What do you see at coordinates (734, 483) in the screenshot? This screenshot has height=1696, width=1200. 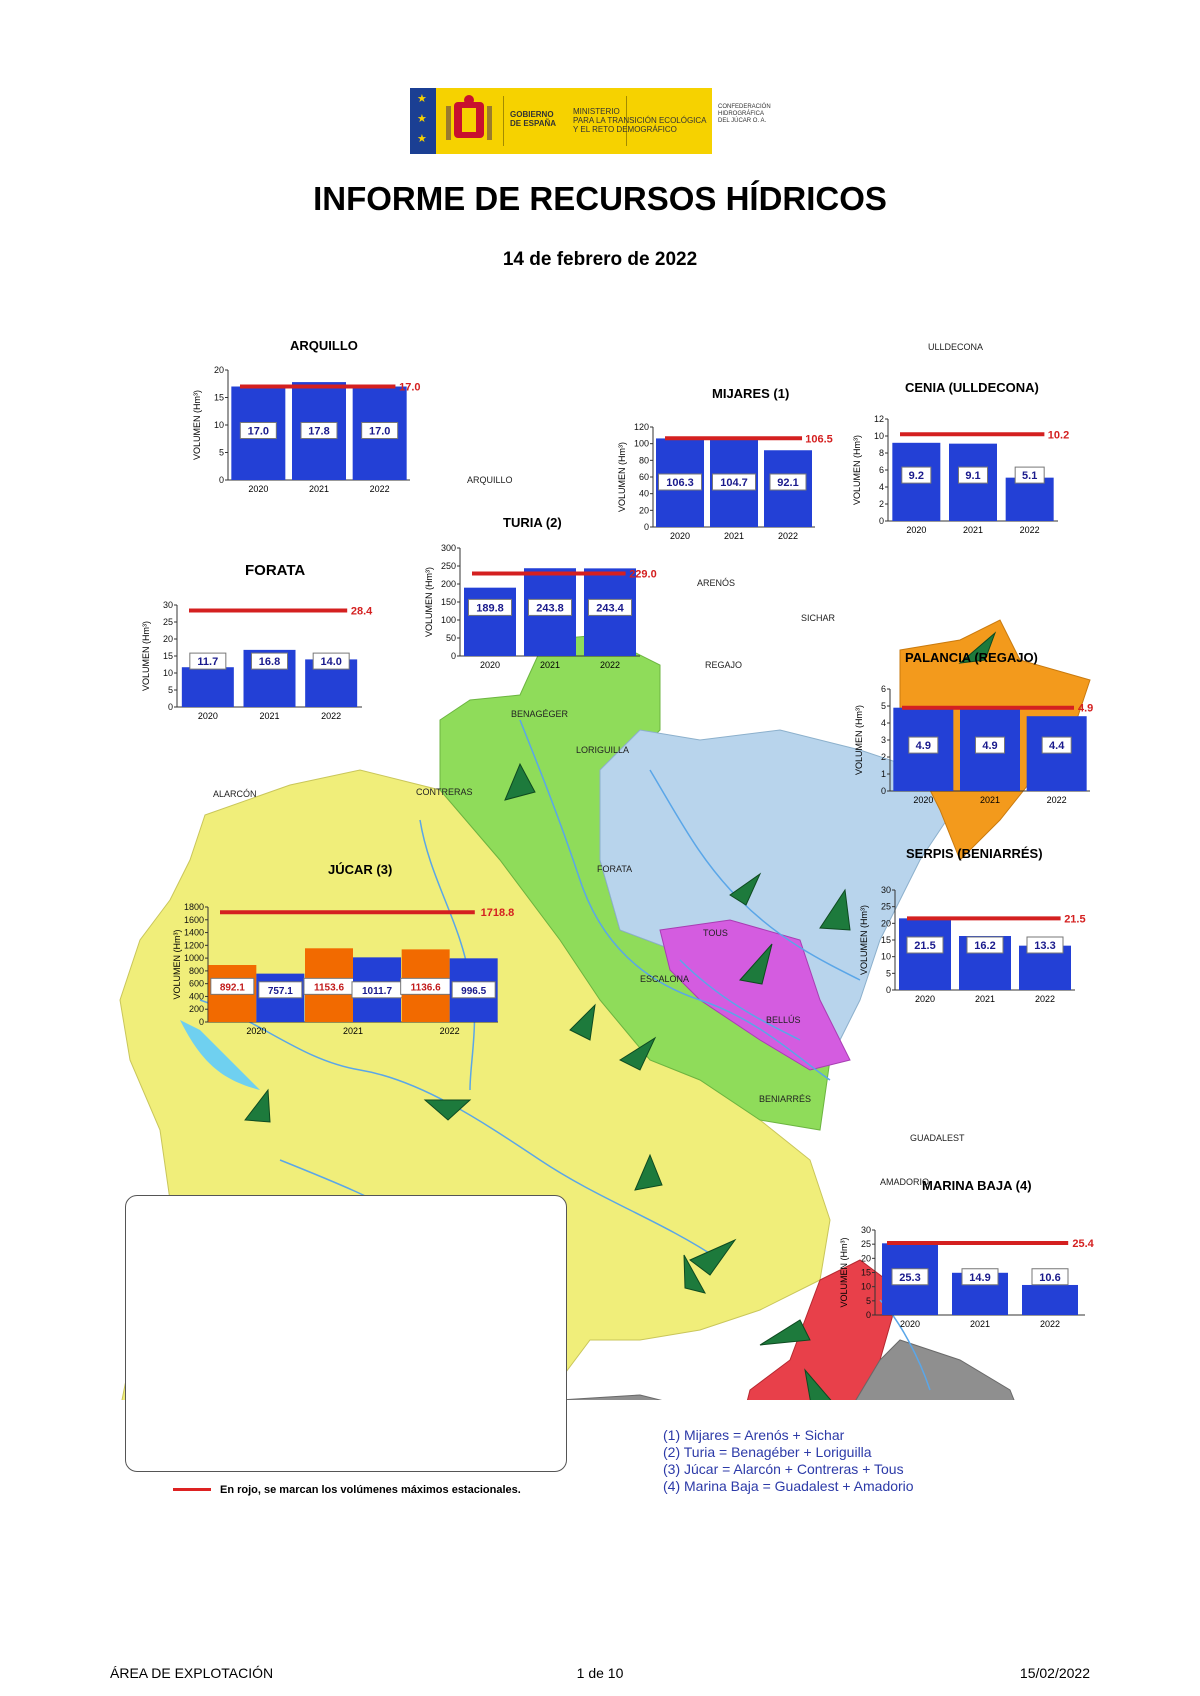 I see `data-label: 104.7` at bounding box center [734, 483].